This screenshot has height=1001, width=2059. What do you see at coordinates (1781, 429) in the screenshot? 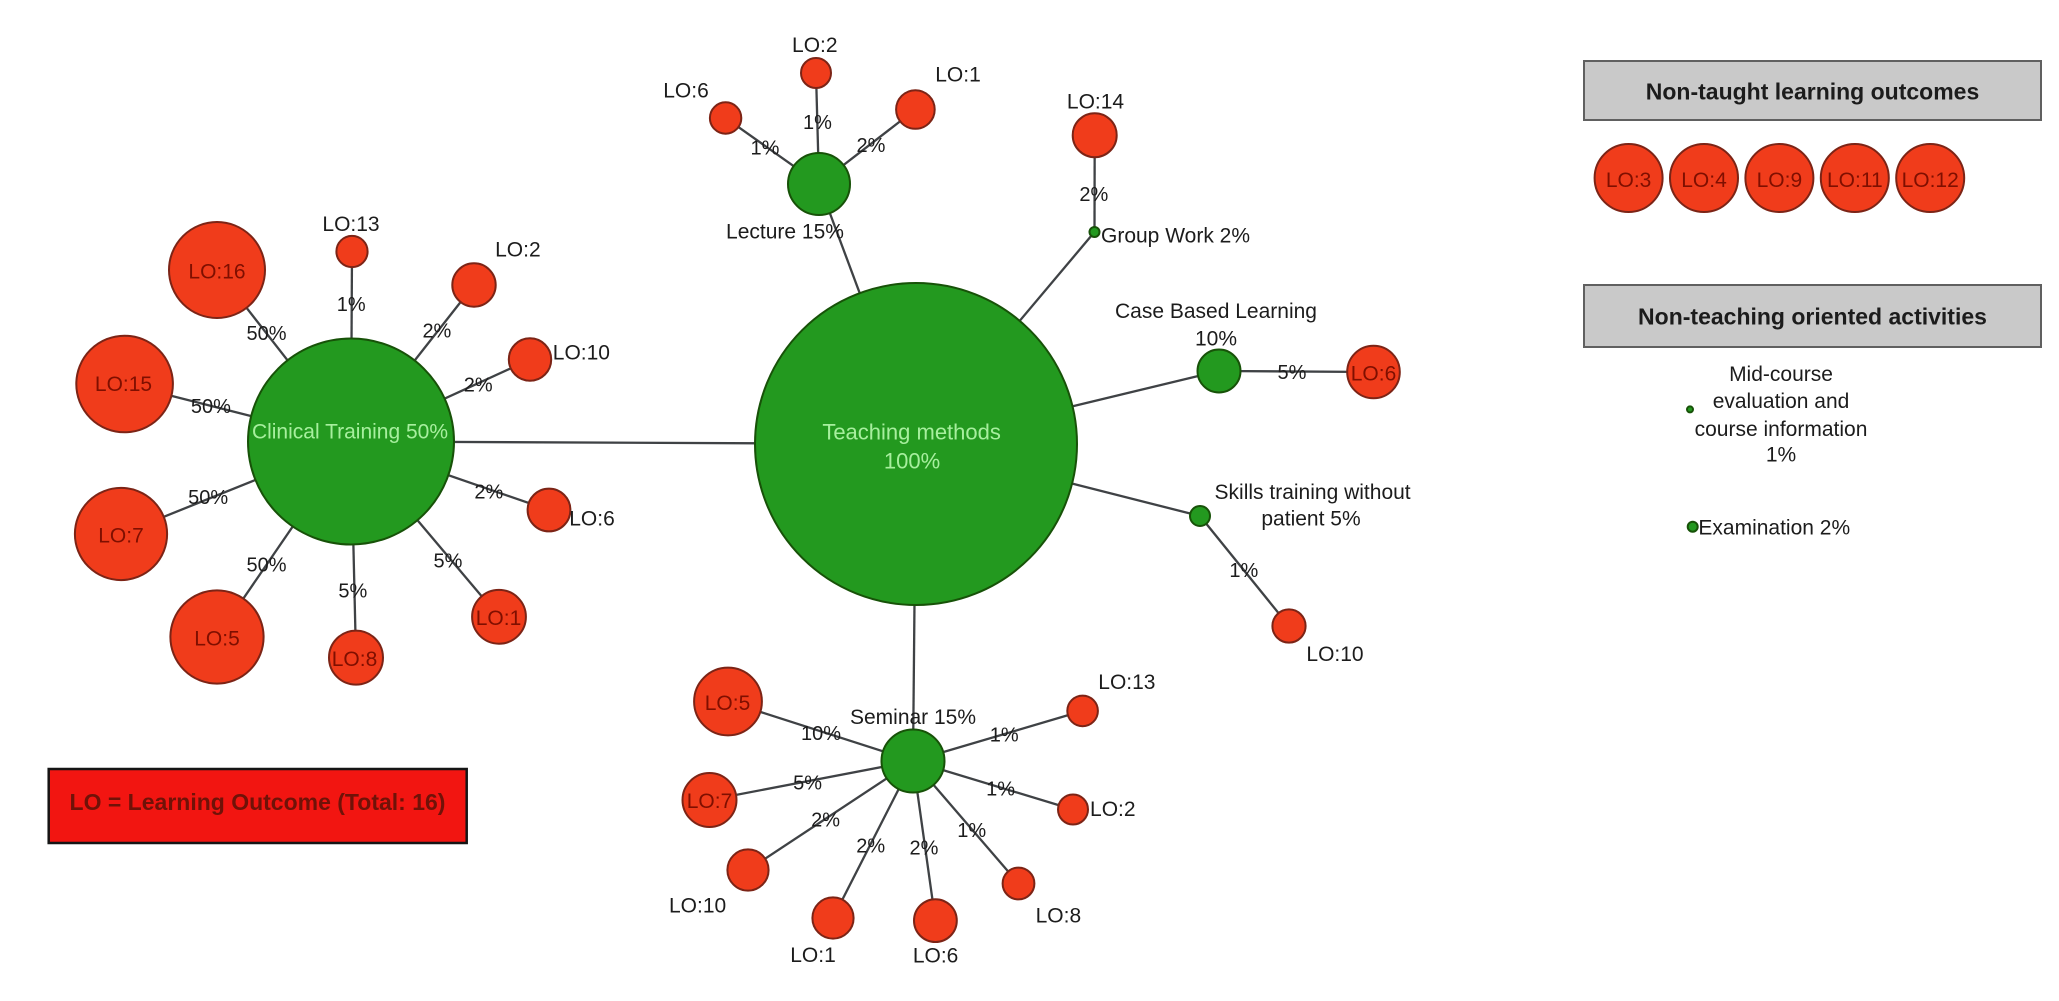
I see `svg-text: course information` at bounding box center [1781, 429].